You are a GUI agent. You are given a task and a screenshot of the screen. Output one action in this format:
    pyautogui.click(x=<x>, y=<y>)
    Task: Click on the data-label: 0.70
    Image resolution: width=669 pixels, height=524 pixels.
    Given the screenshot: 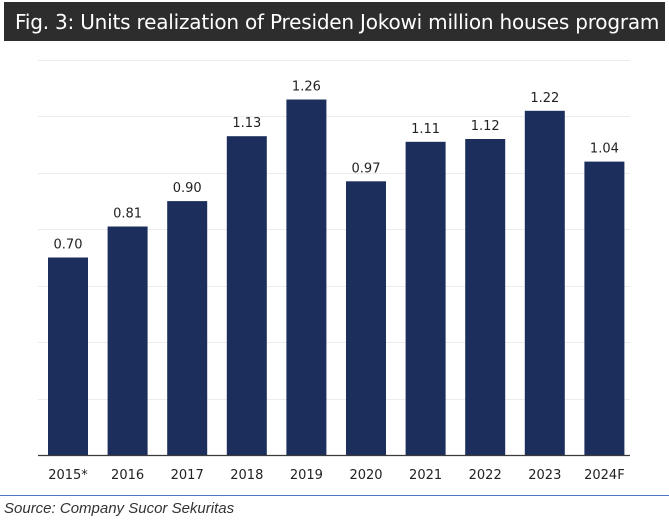 What is the action you would take?
    pyautogui.click(x=68, y=245)
    